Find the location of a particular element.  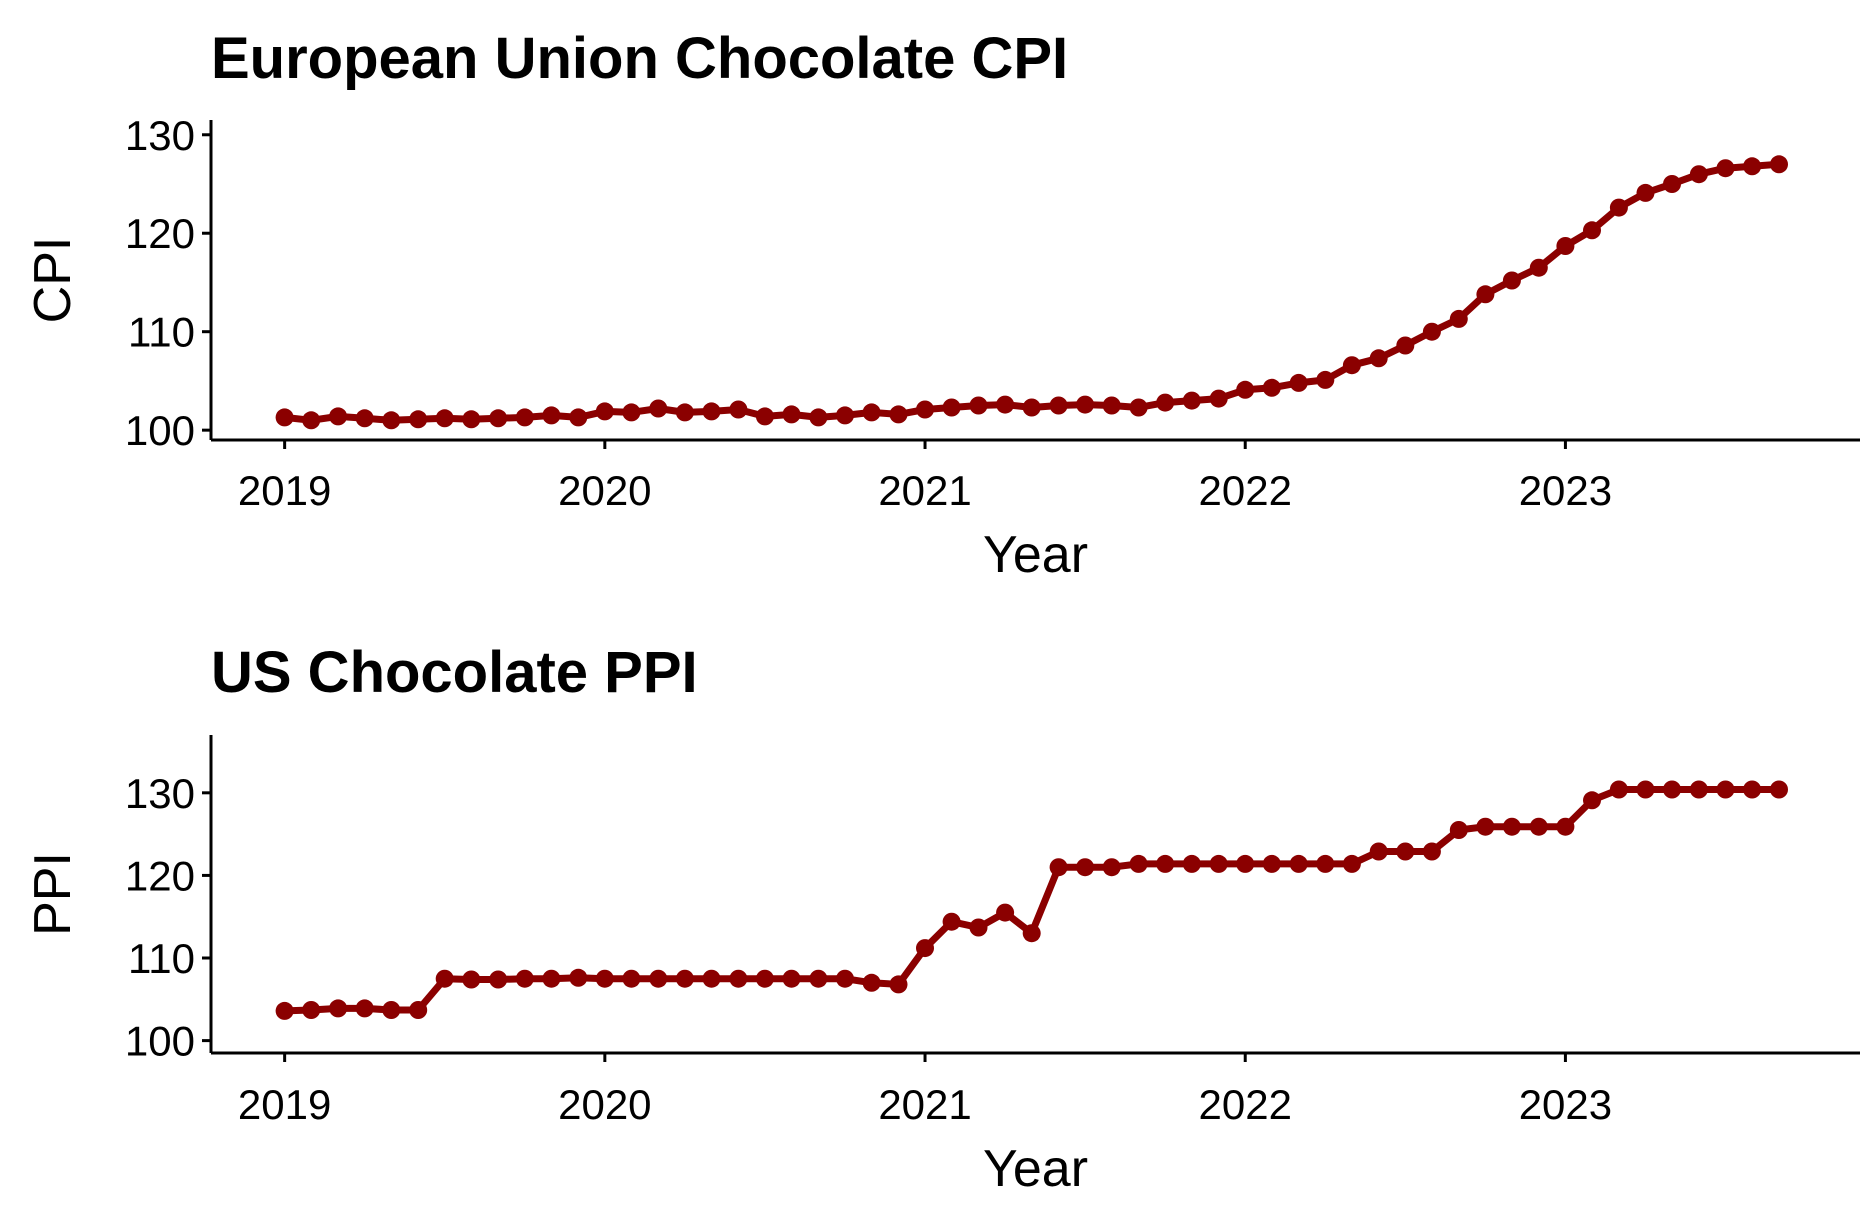

y-tick-label: 130 is located at coordinates (160, 793).